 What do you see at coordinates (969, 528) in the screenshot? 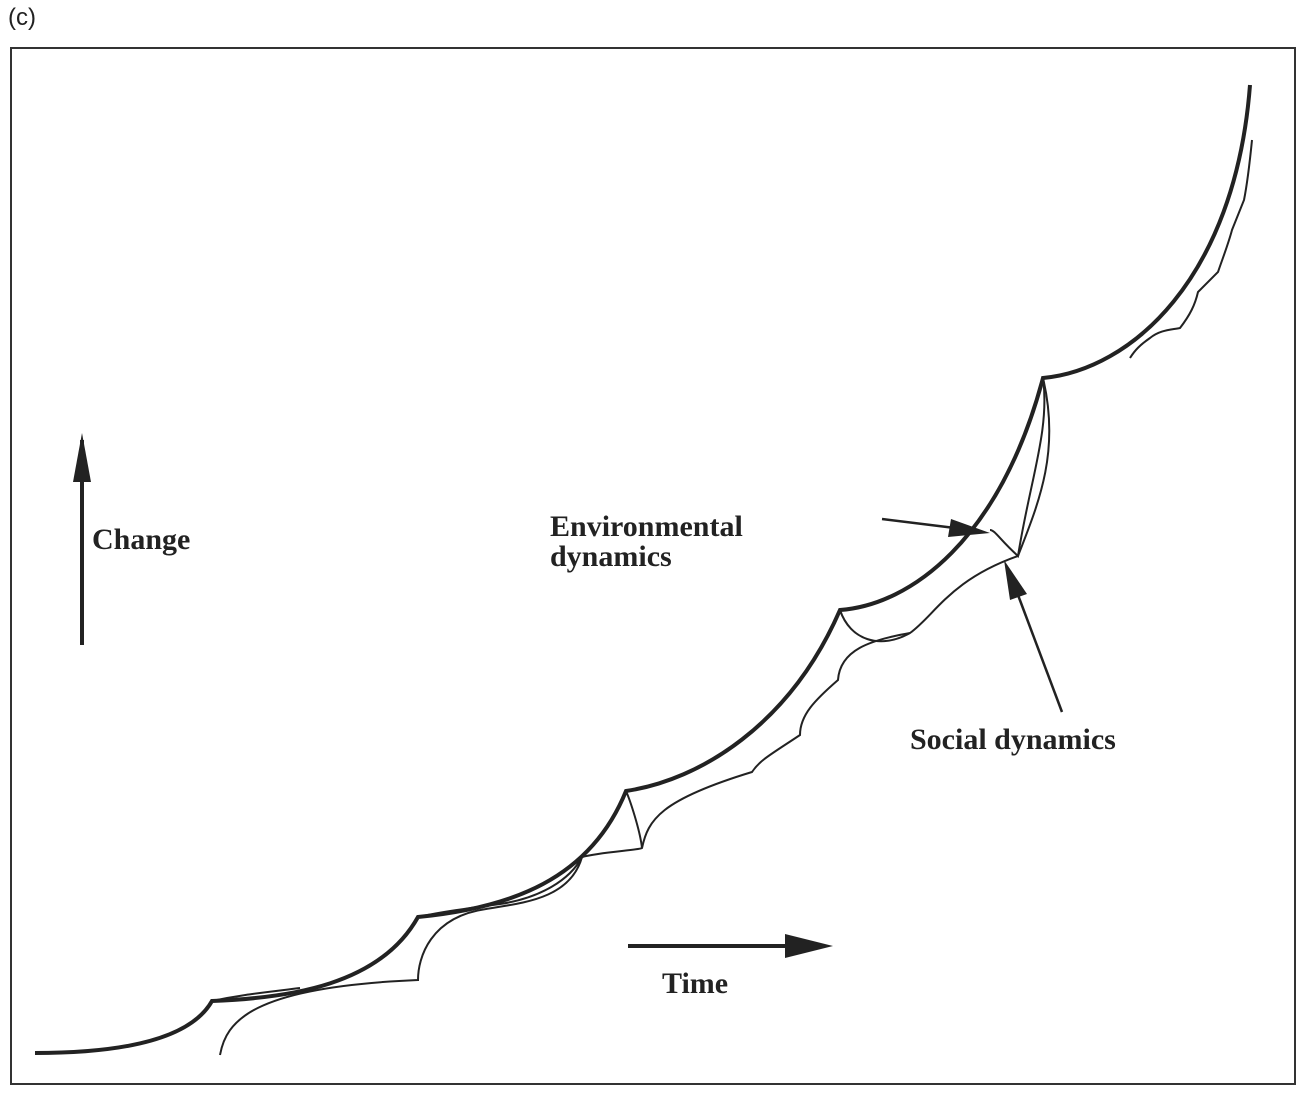
I see `environmental-pointer-head` at bounding box center [969, 528].